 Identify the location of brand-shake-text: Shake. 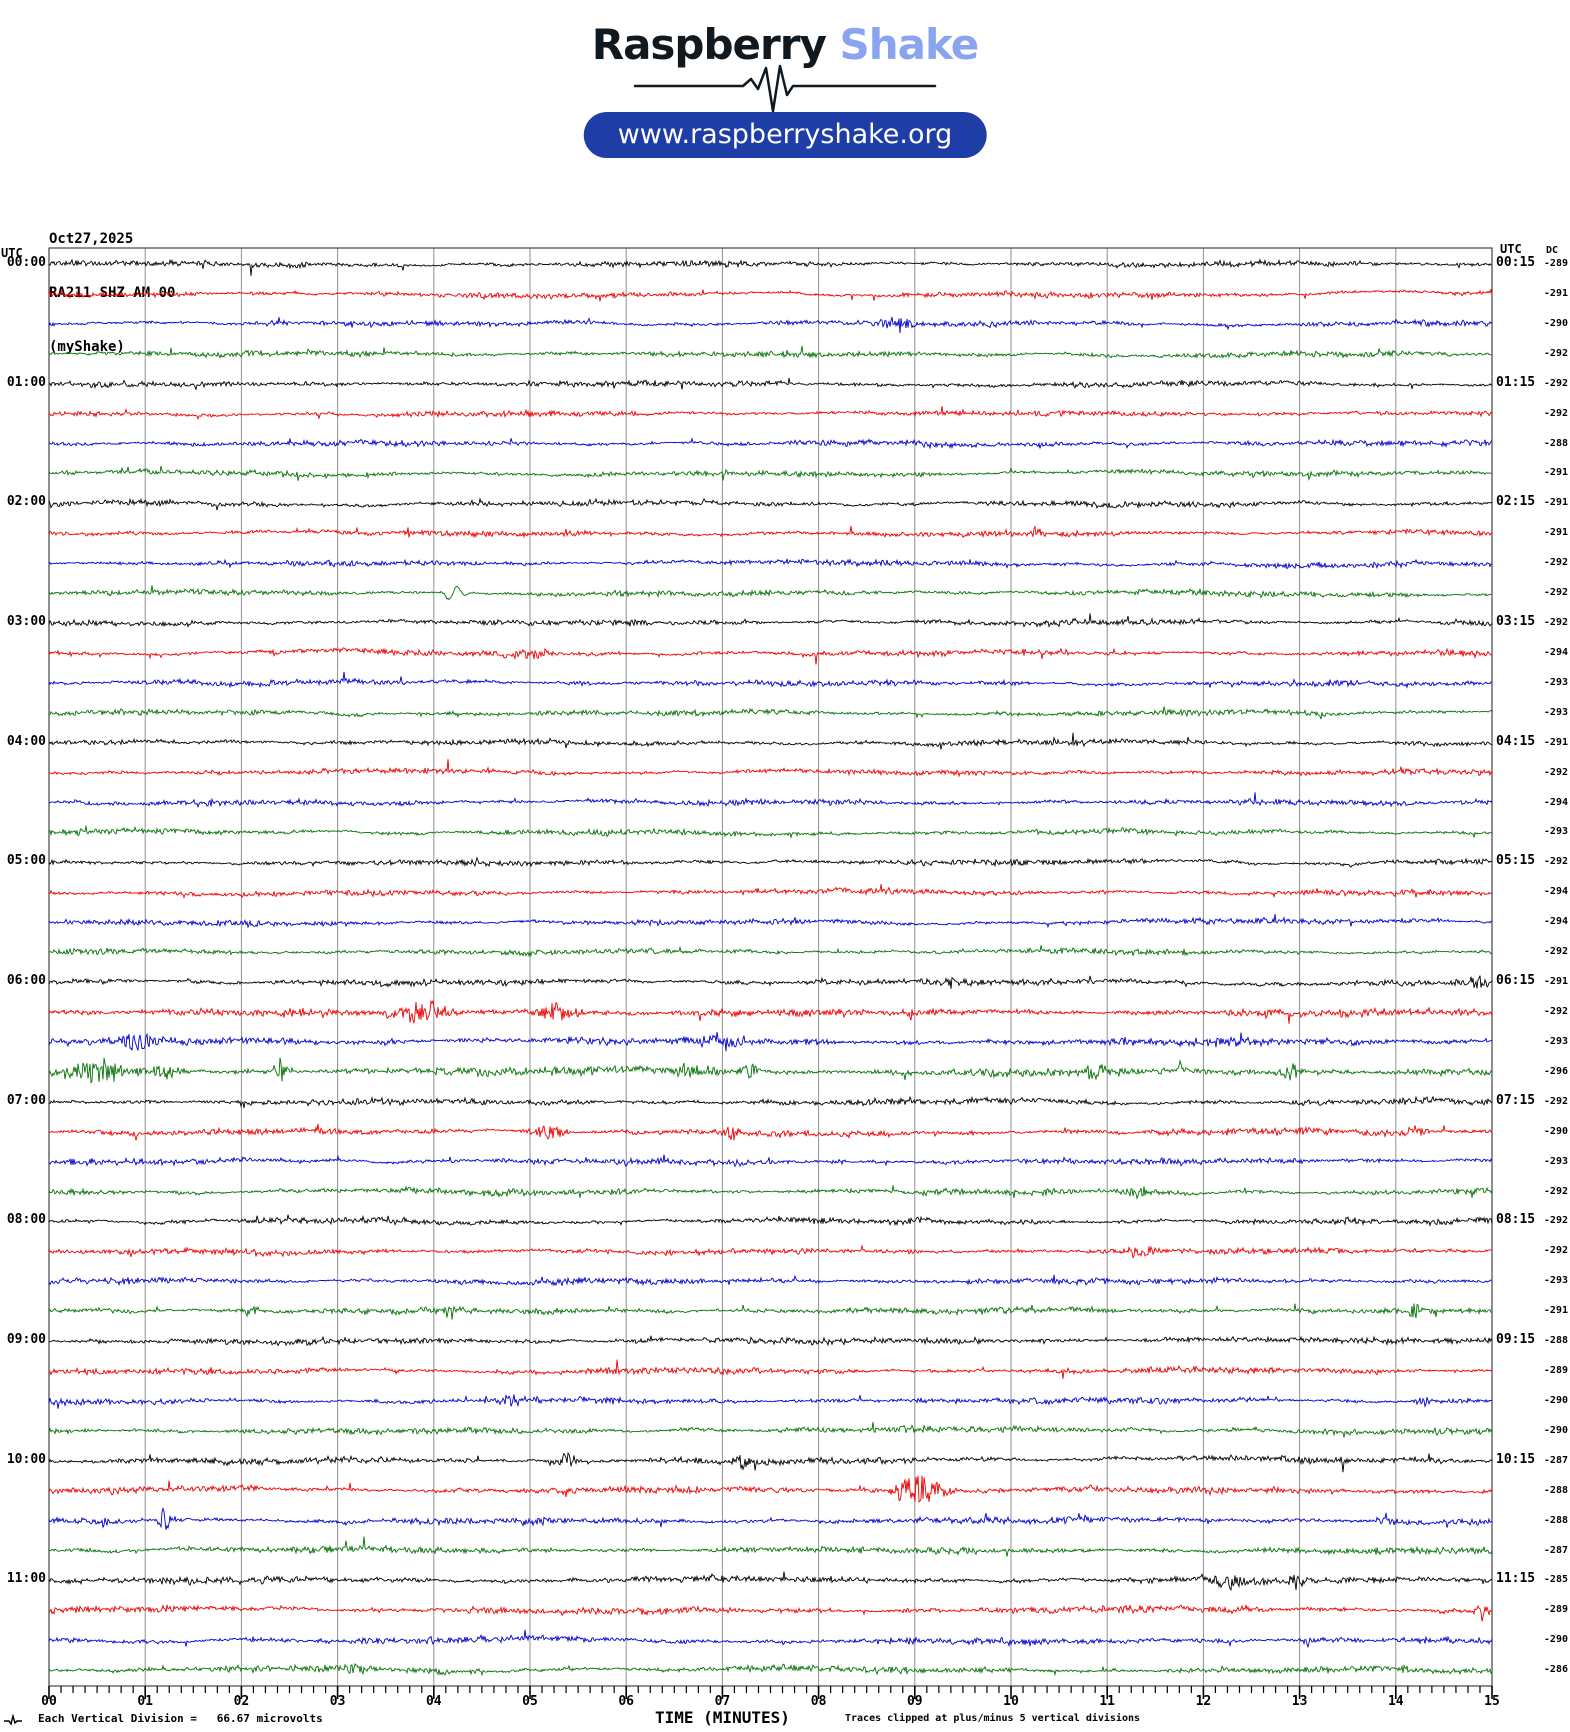
(902, 44).